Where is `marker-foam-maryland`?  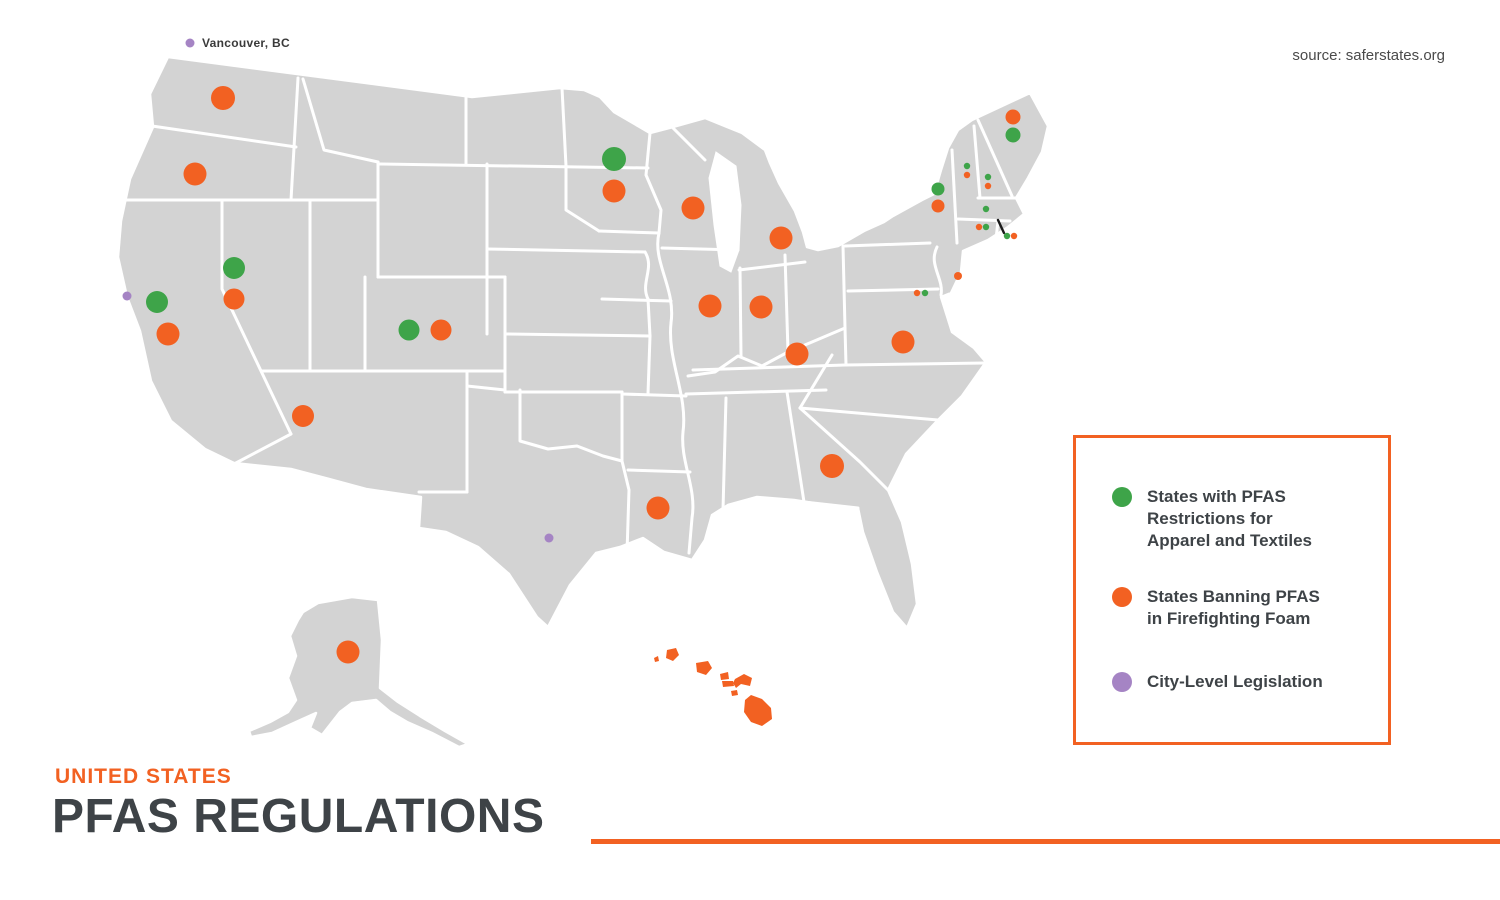 marker-foam-maryland is located at coordinates (917, 293).